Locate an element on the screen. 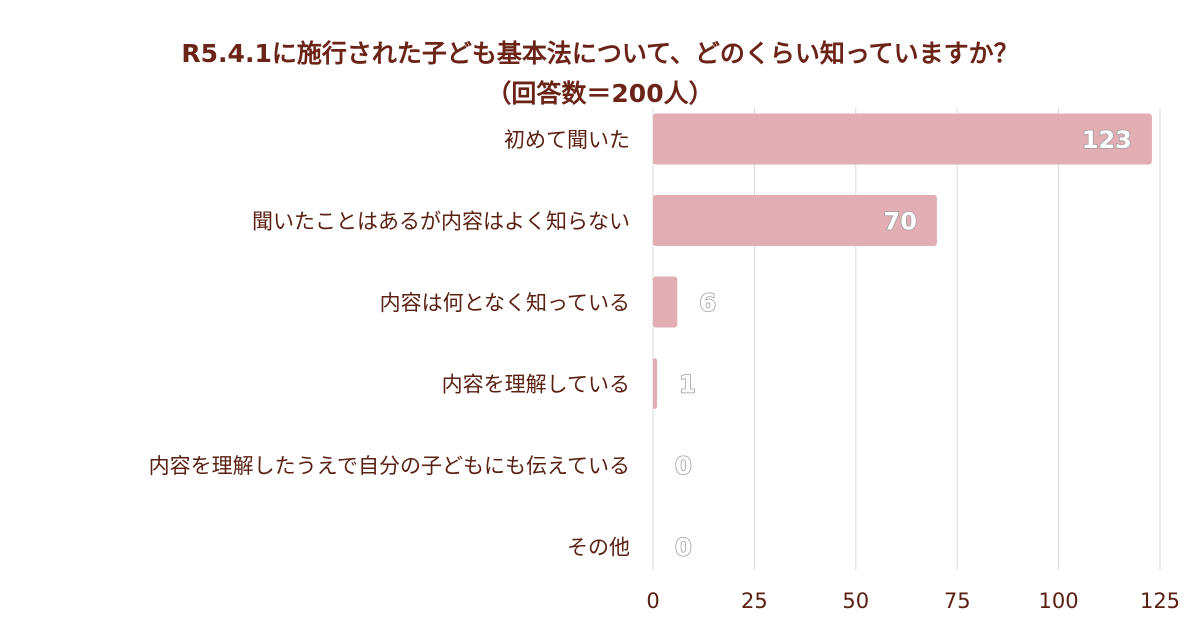 This screenshot has height=630, width=1200. x-tick-label: 75 is located at coordinates (957, 601).